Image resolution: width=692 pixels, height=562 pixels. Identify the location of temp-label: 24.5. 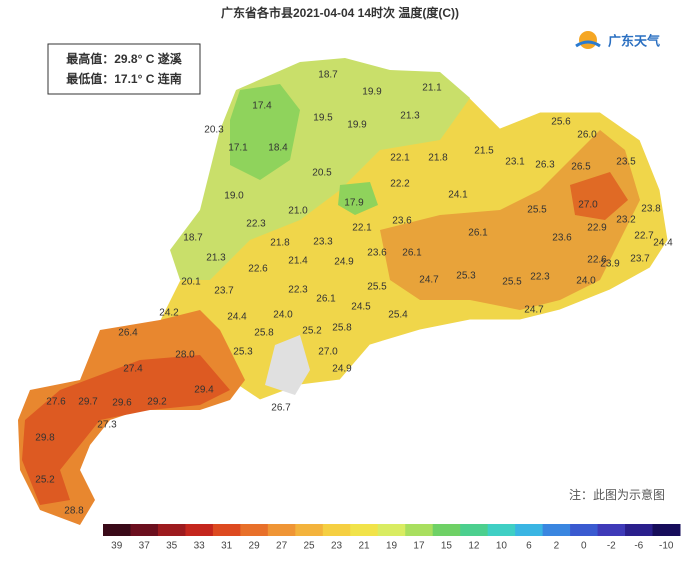
(361, 307).